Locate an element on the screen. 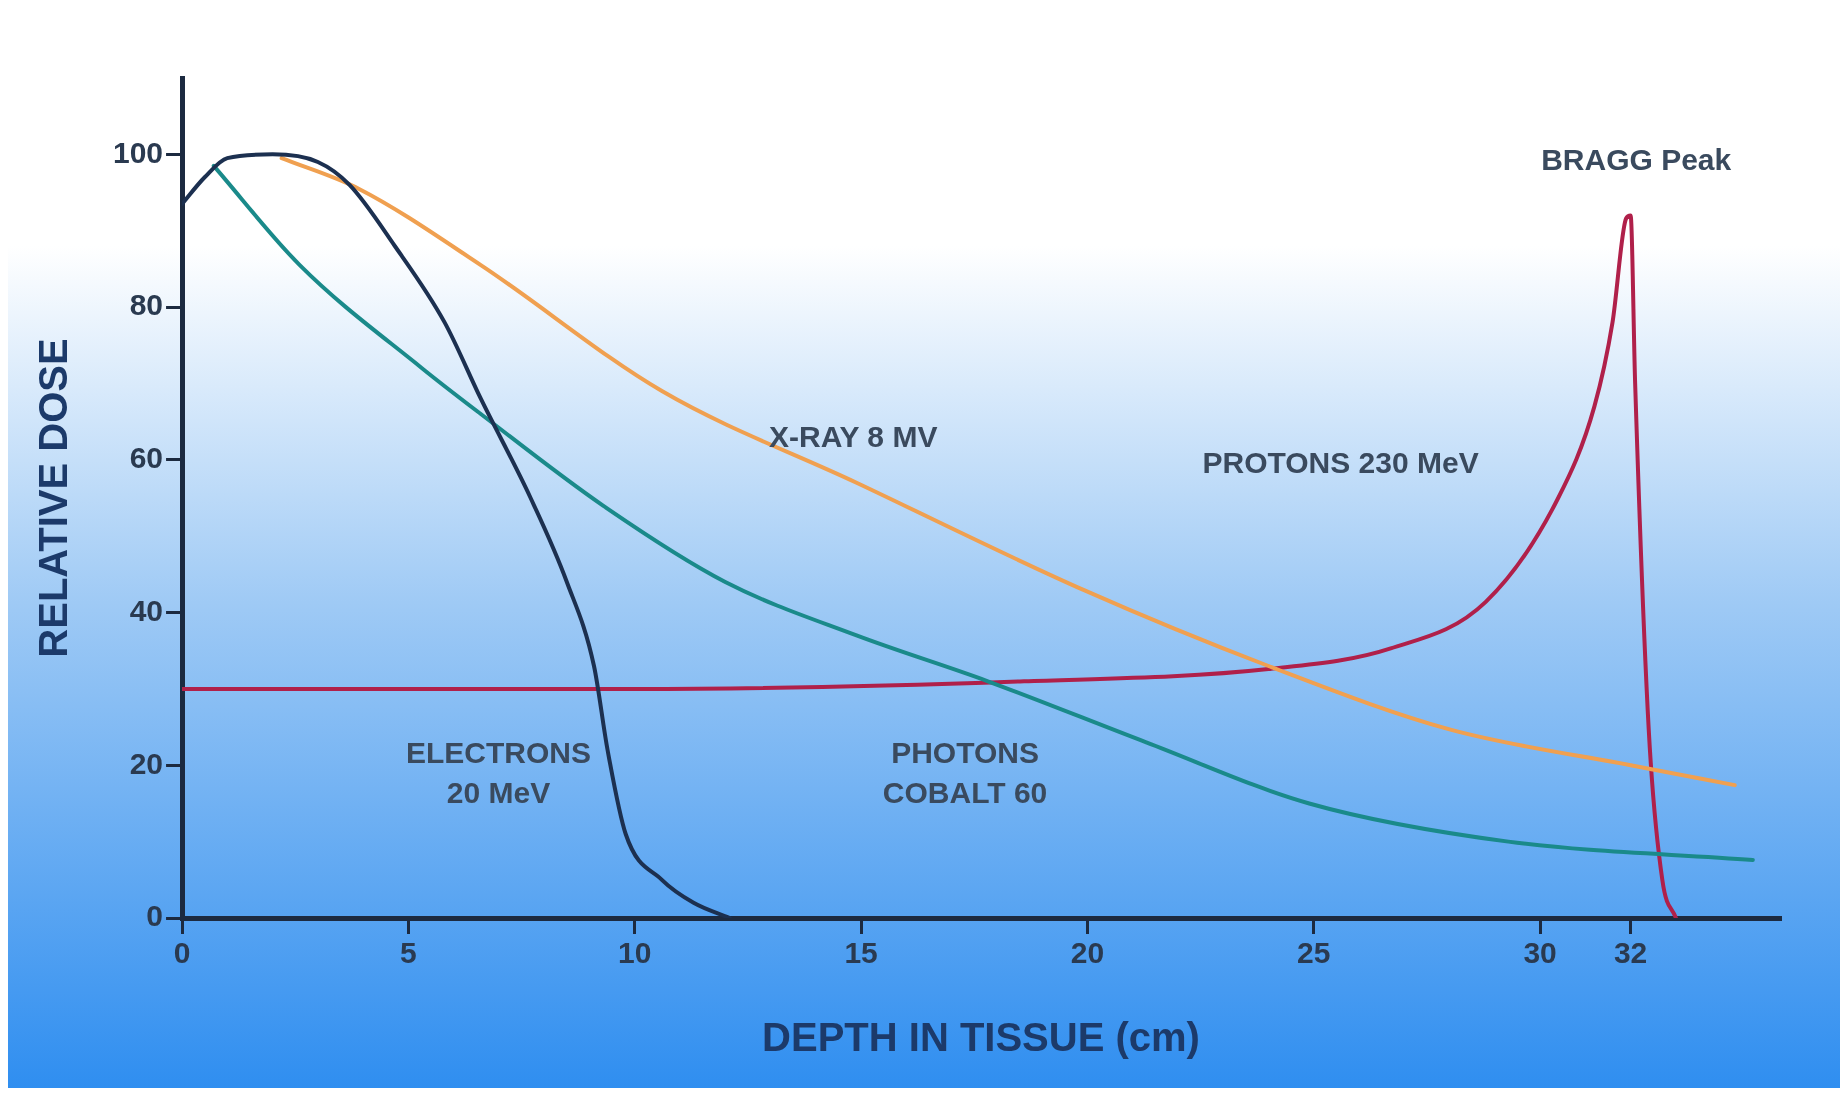 This screenshot has width=1848, height=1104. y-tick-label: 0 is located at coordinates (155, 916).